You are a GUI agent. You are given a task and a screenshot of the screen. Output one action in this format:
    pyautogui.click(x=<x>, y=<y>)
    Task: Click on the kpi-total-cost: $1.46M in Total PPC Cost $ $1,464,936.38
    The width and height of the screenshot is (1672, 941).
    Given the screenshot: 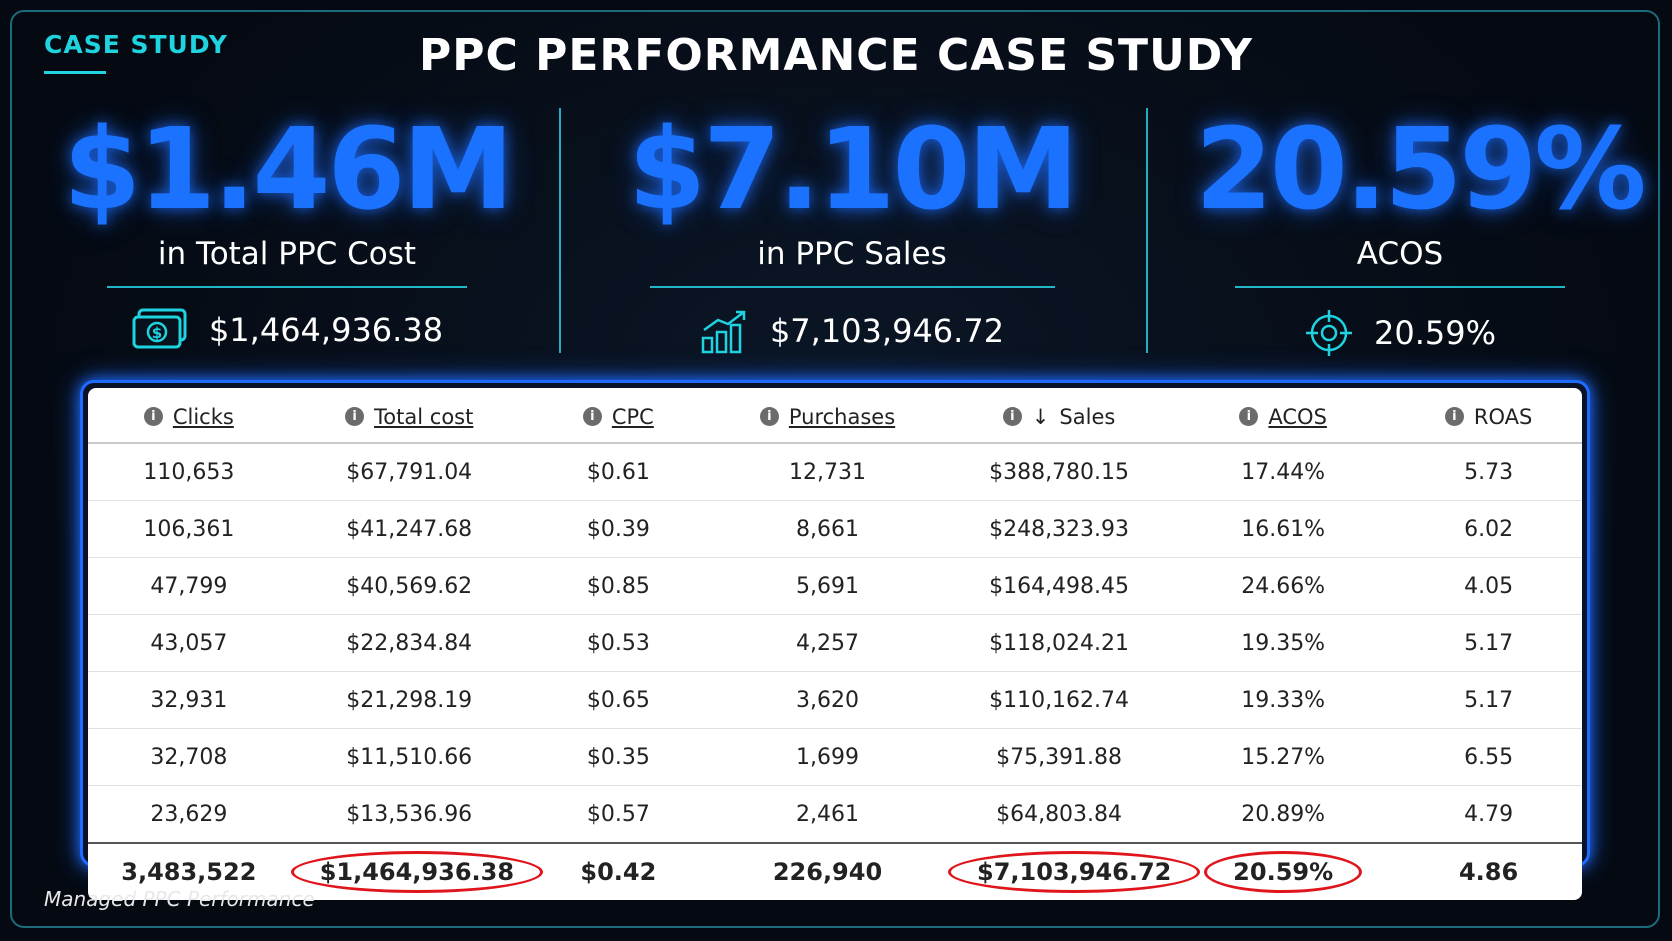 What is the action you would take?
    pyautogui.click(x=288, y=228)
    